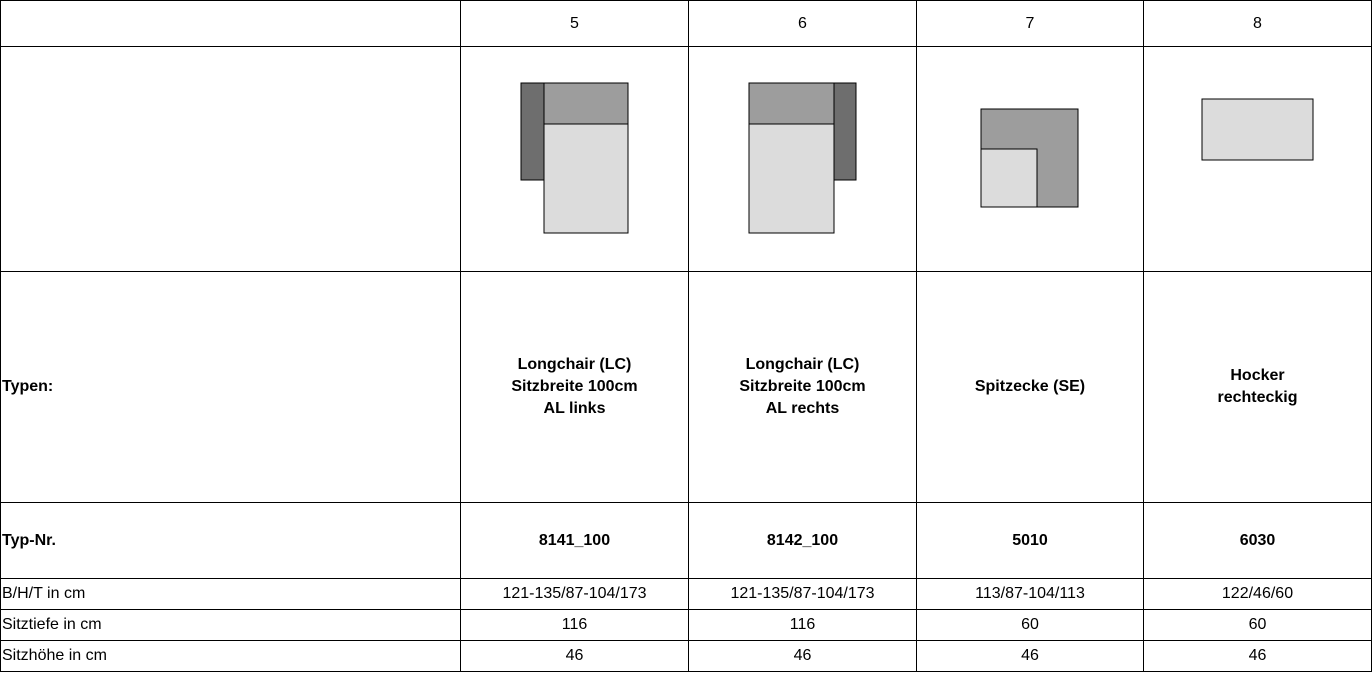 The width and height of the screenshot is (1372, 675). Describe the element at coordinates (230, 540) in the screenshot. I see `type-number-label: Typ-Nr.` at that location.